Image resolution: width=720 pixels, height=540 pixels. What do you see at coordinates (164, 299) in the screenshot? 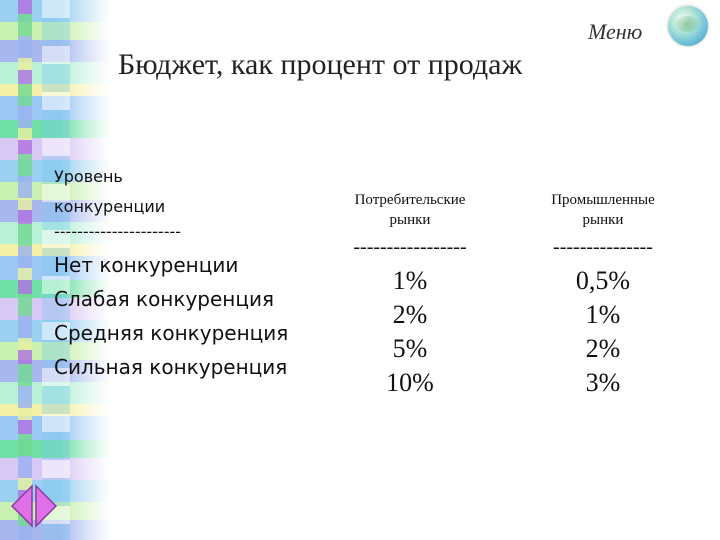
I see `row-label-weak-competition: Слабая конкуренция` at bounding box center [164, 299].